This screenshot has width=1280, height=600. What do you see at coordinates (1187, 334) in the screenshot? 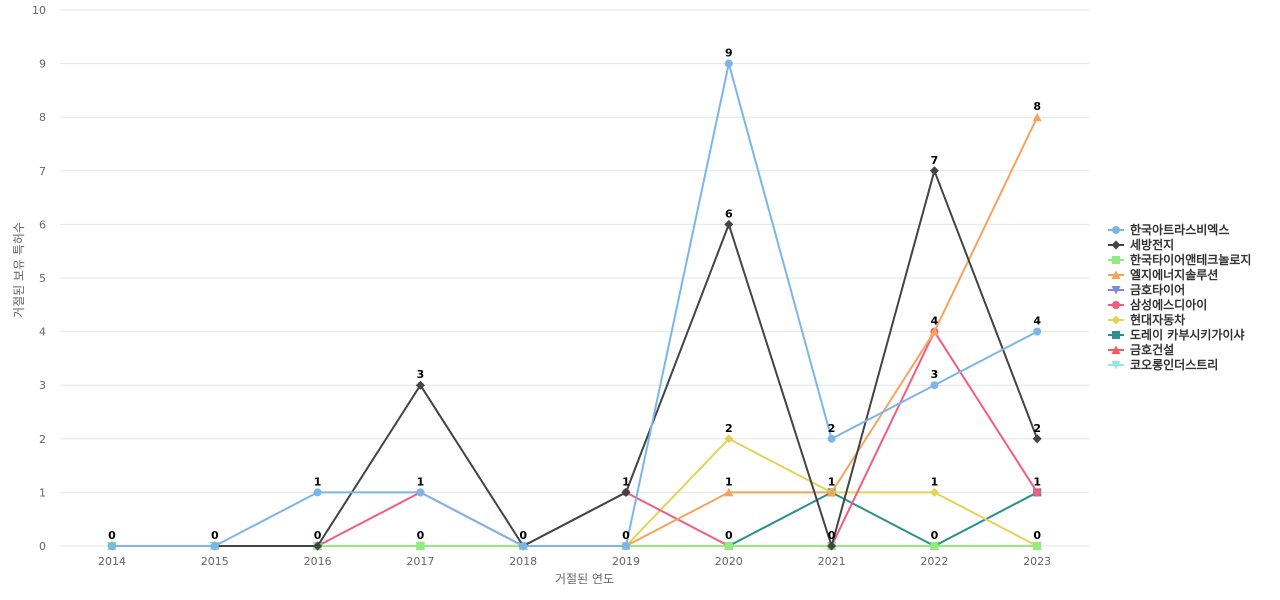
I see `legend-label: 도레이 카부시키가이샤` at bounding box center [1187, 334].